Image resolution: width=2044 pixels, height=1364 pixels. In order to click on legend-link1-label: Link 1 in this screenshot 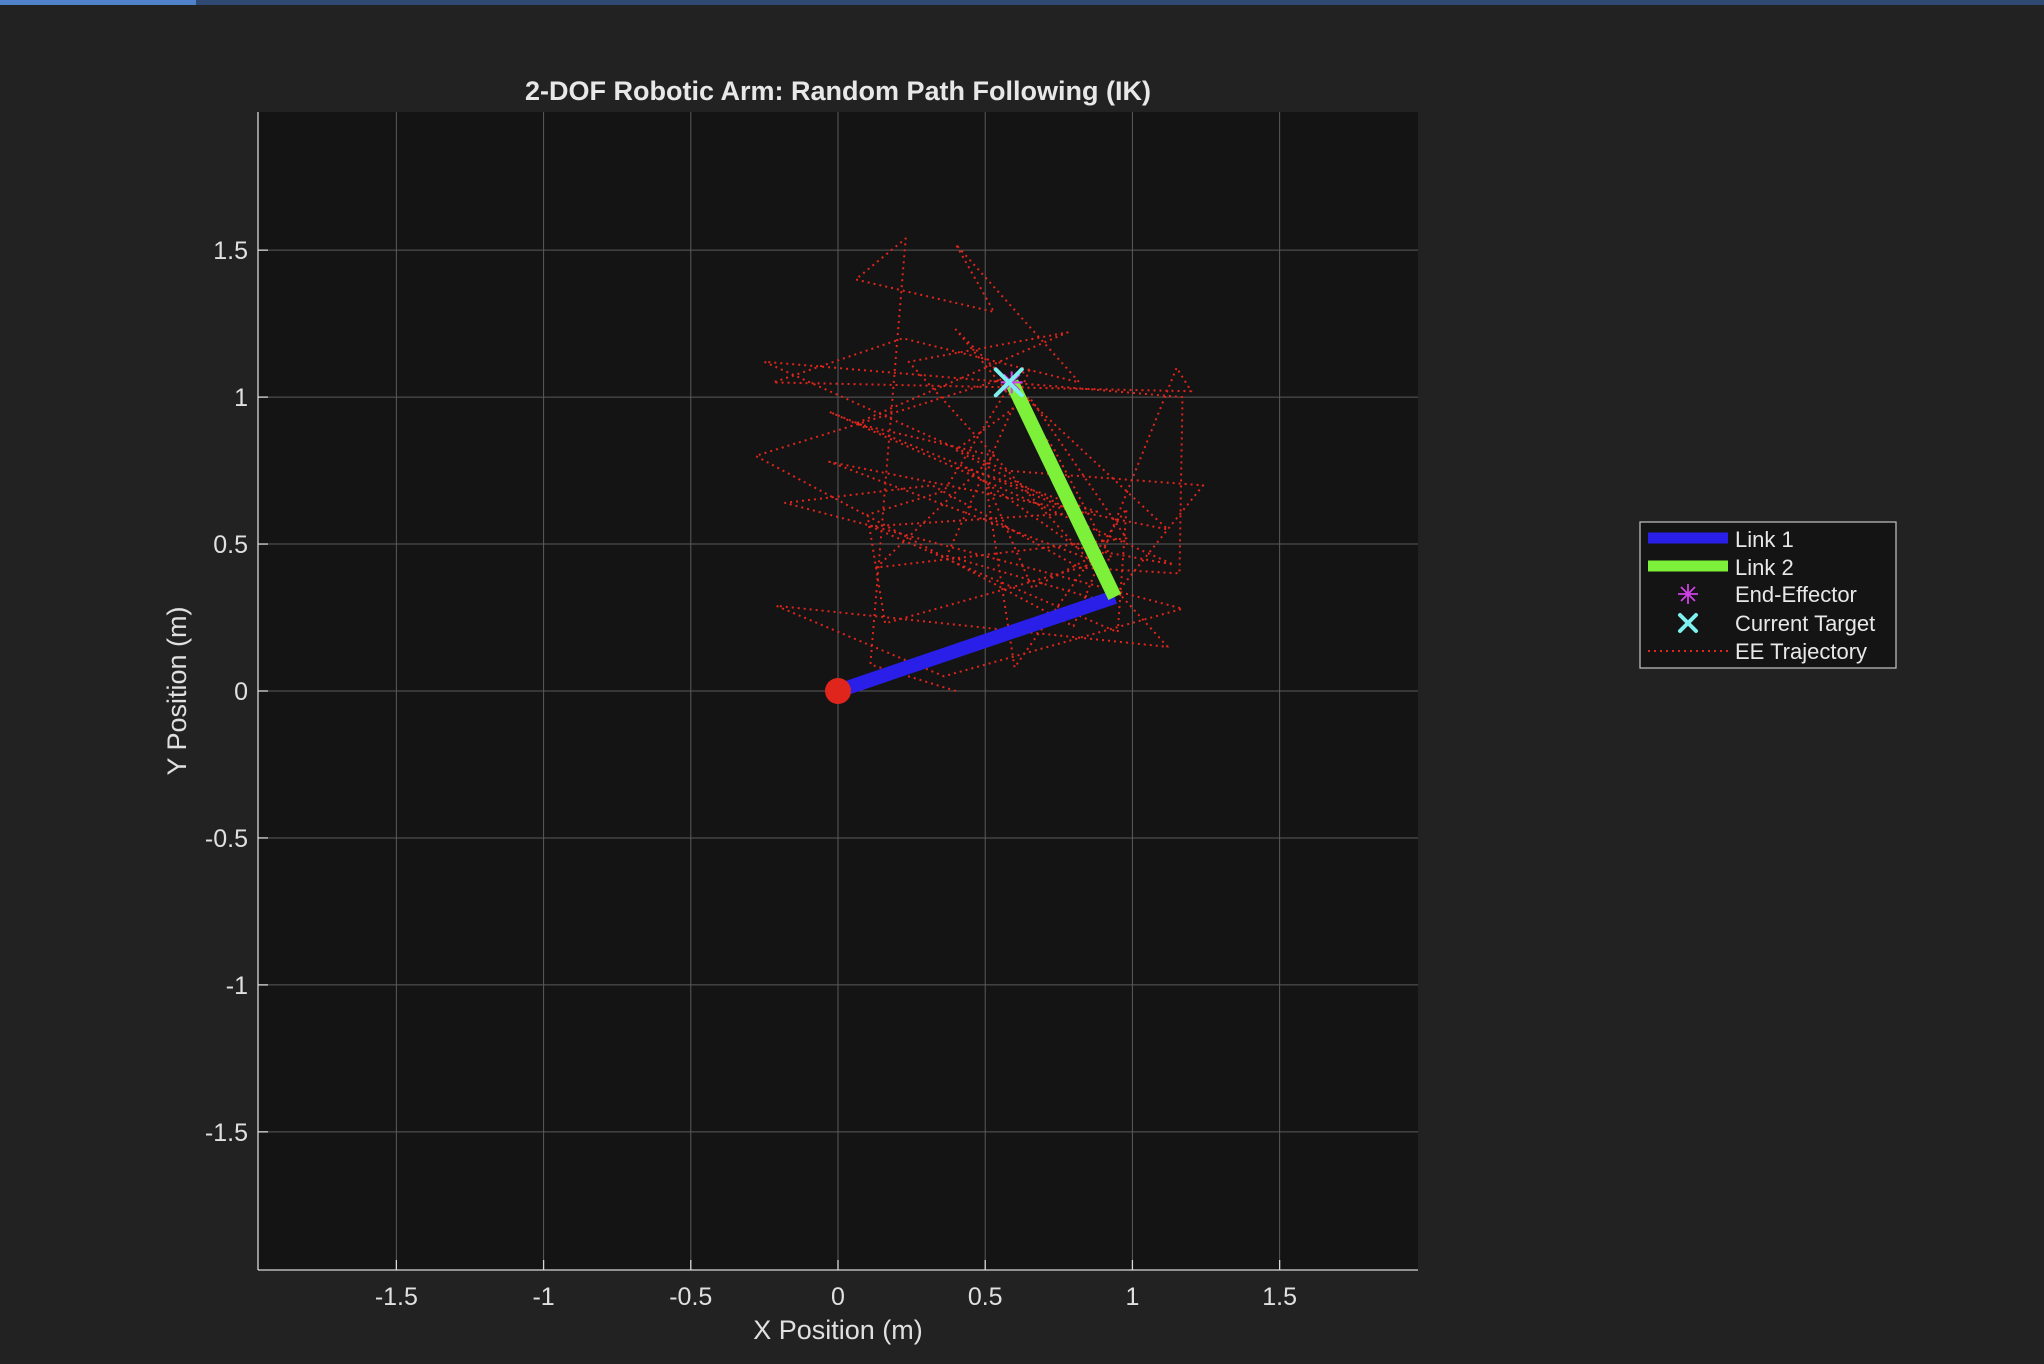, I will do `click(1764, 539)`.